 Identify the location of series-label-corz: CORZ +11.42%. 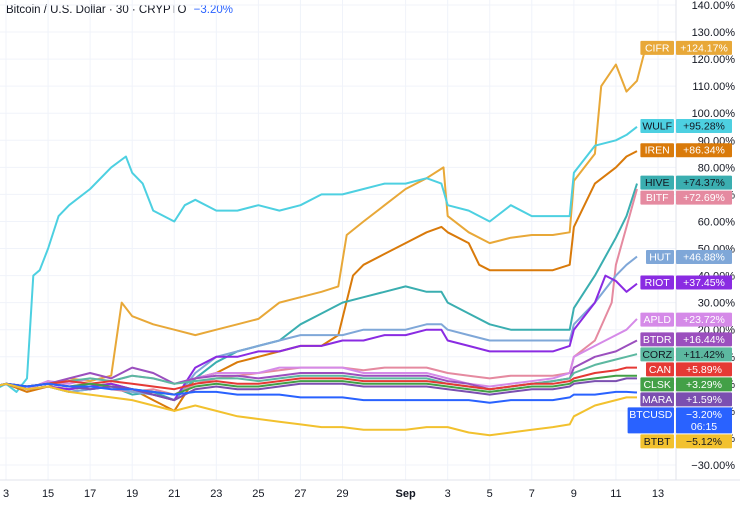
(686, 354).